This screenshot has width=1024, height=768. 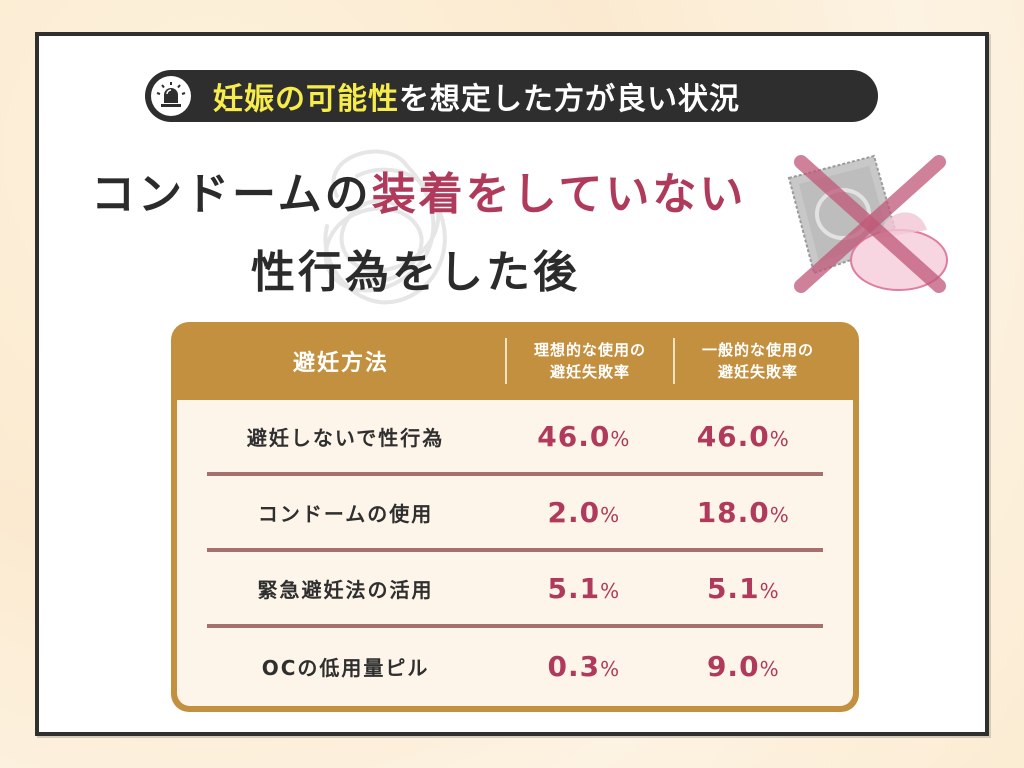 I want to click on situation-banner: 妊娠の可能性を想定した方が良い状況, so click(x=511, y=96).